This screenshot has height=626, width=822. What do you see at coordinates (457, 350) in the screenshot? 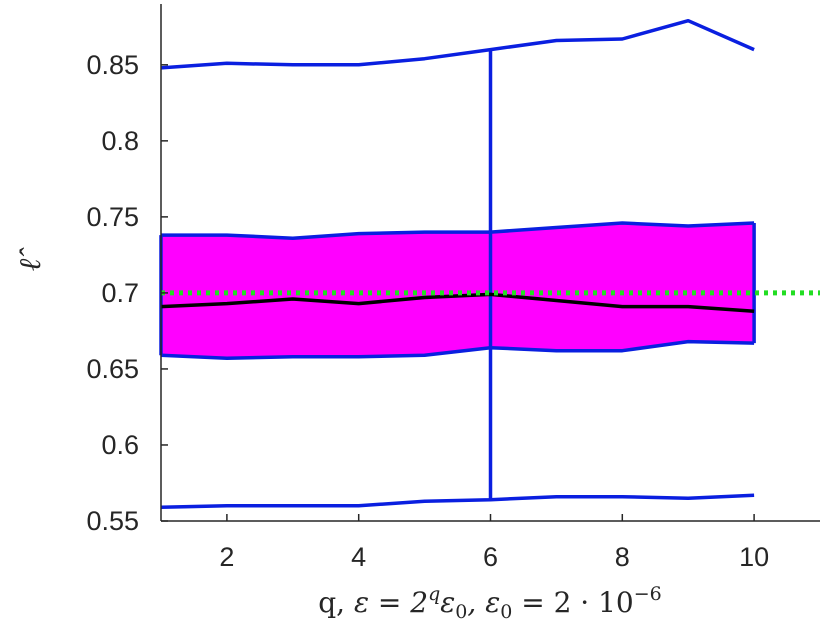
I see `series-q25-line` at bounding box center [457, 350].